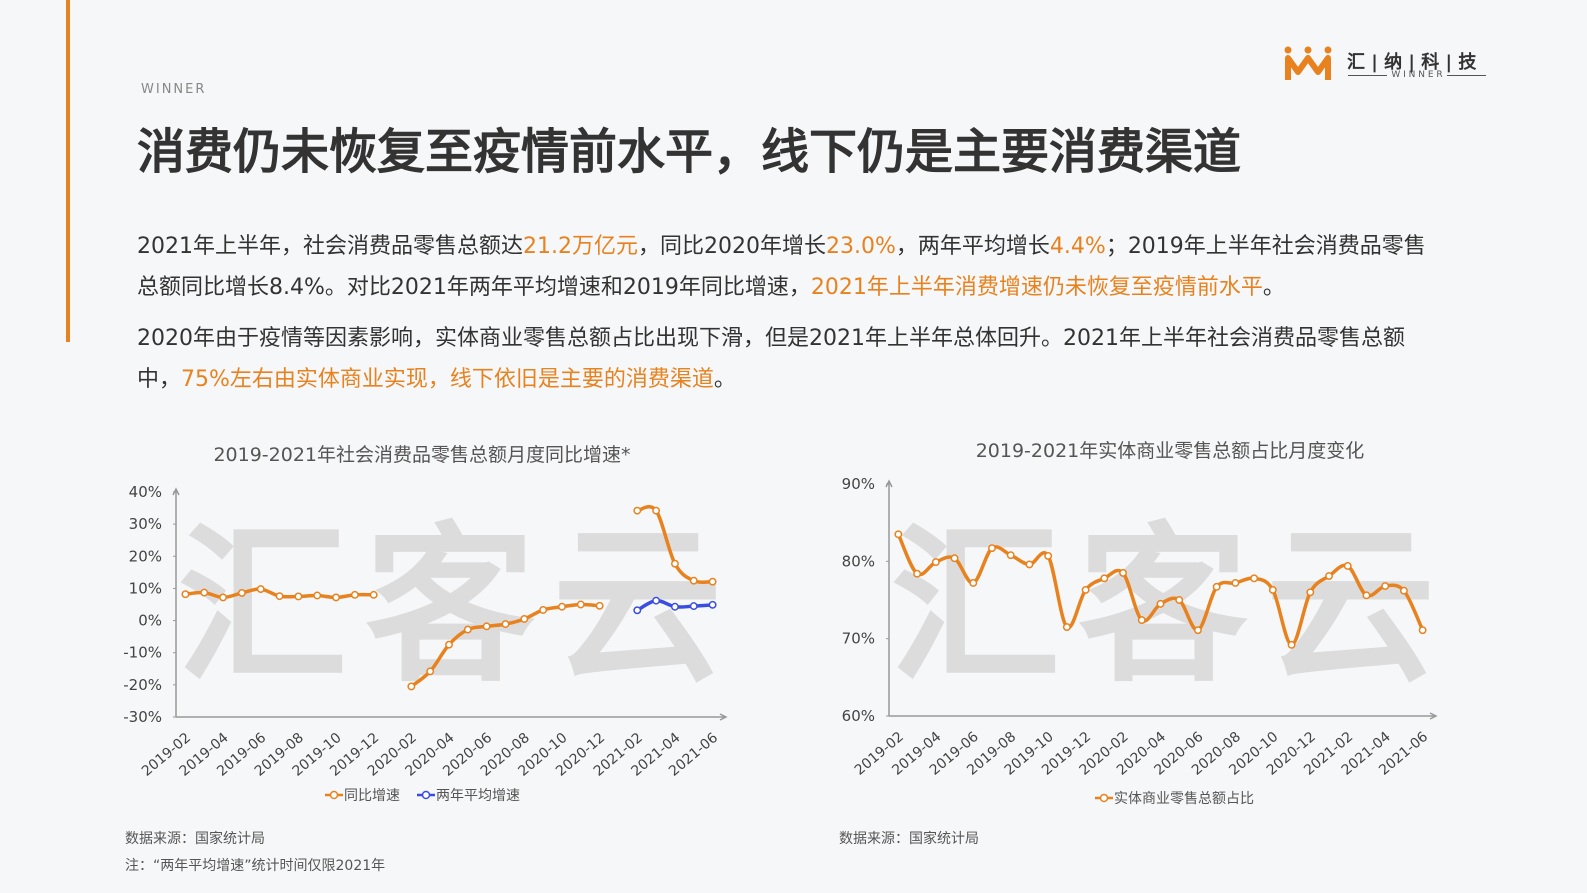 The image size is (1587, 893). What do you see at coordinates (478, 796) in the screenshot?
I see `legend-label: 两年平均增速` at bounding box center [478, 796].